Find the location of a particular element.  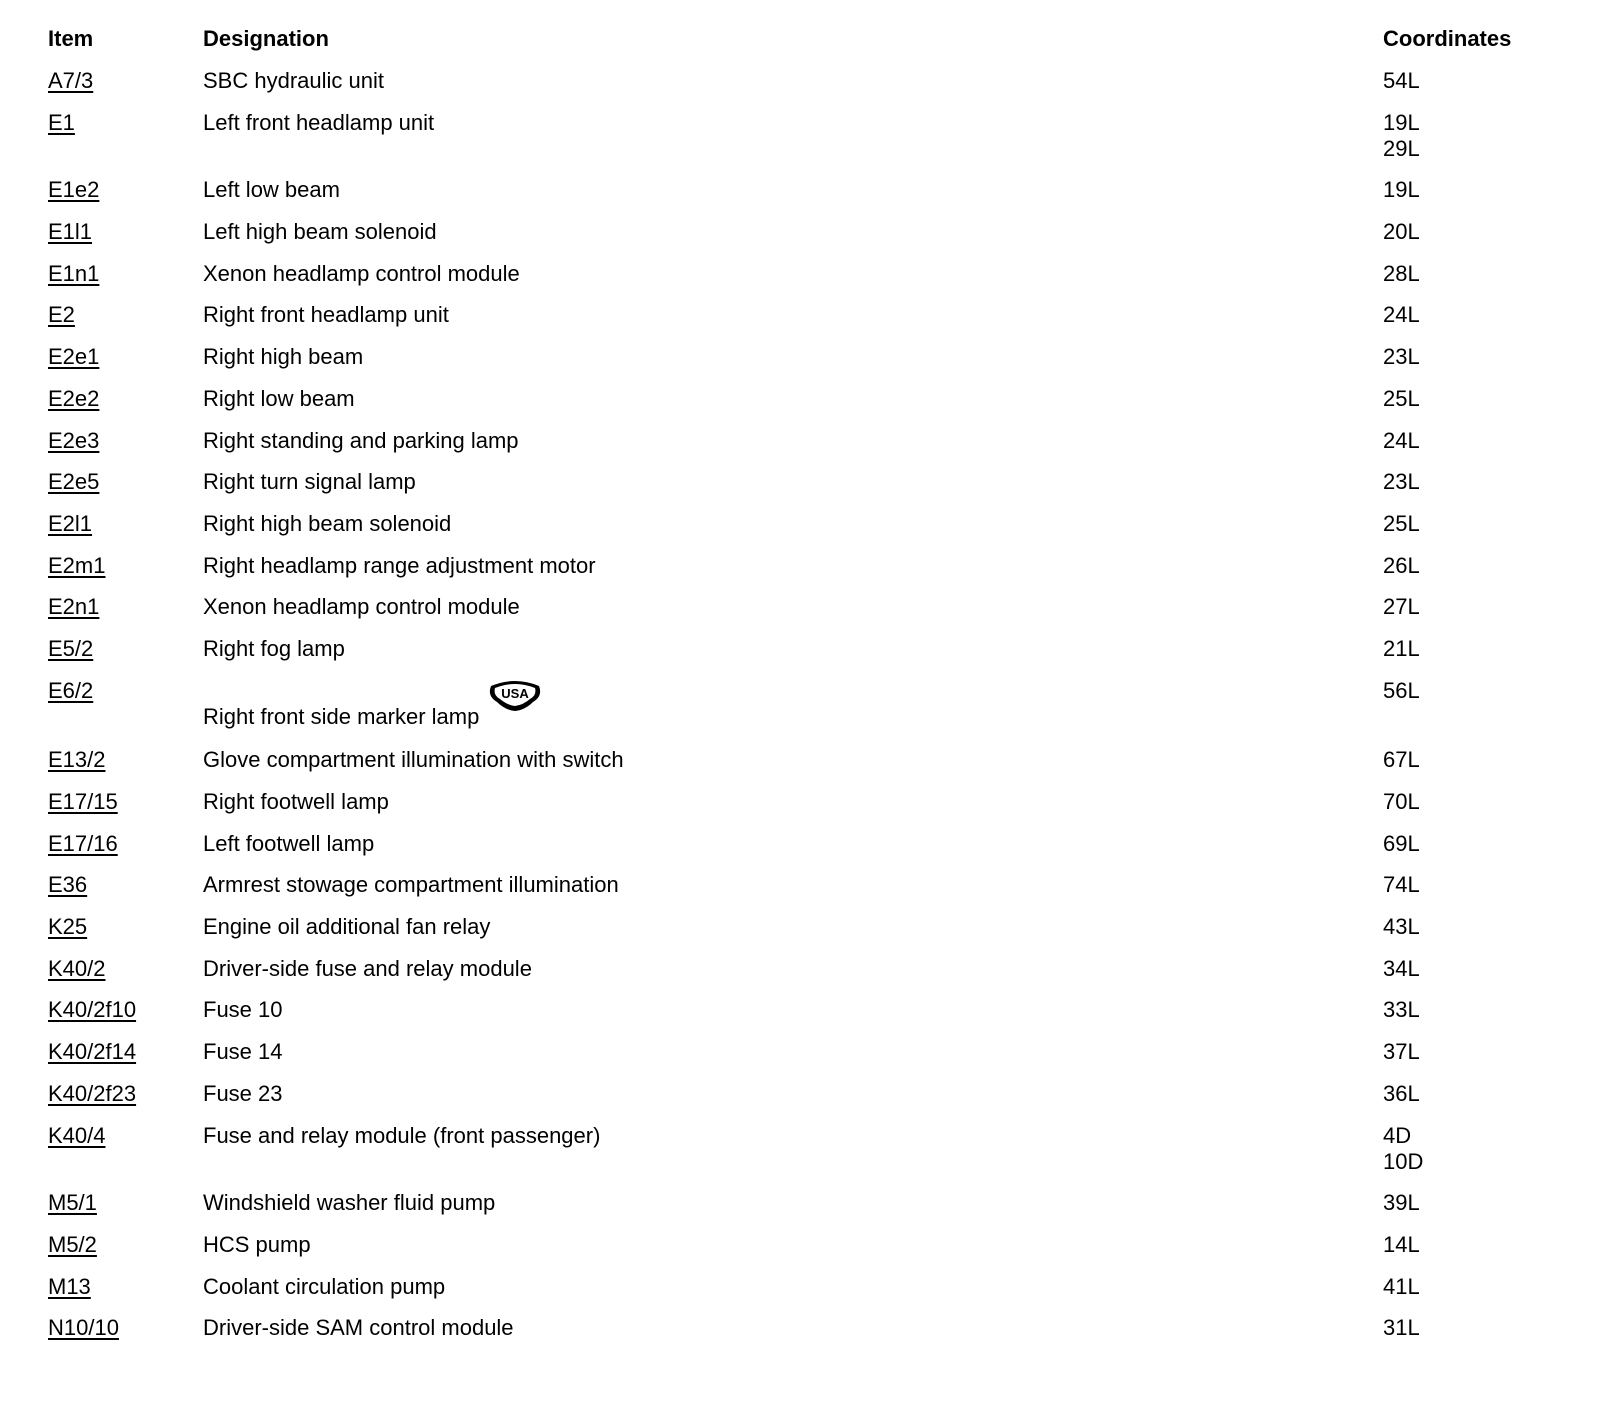

item-link: M5/1 is located at coordinates (72, 1203).